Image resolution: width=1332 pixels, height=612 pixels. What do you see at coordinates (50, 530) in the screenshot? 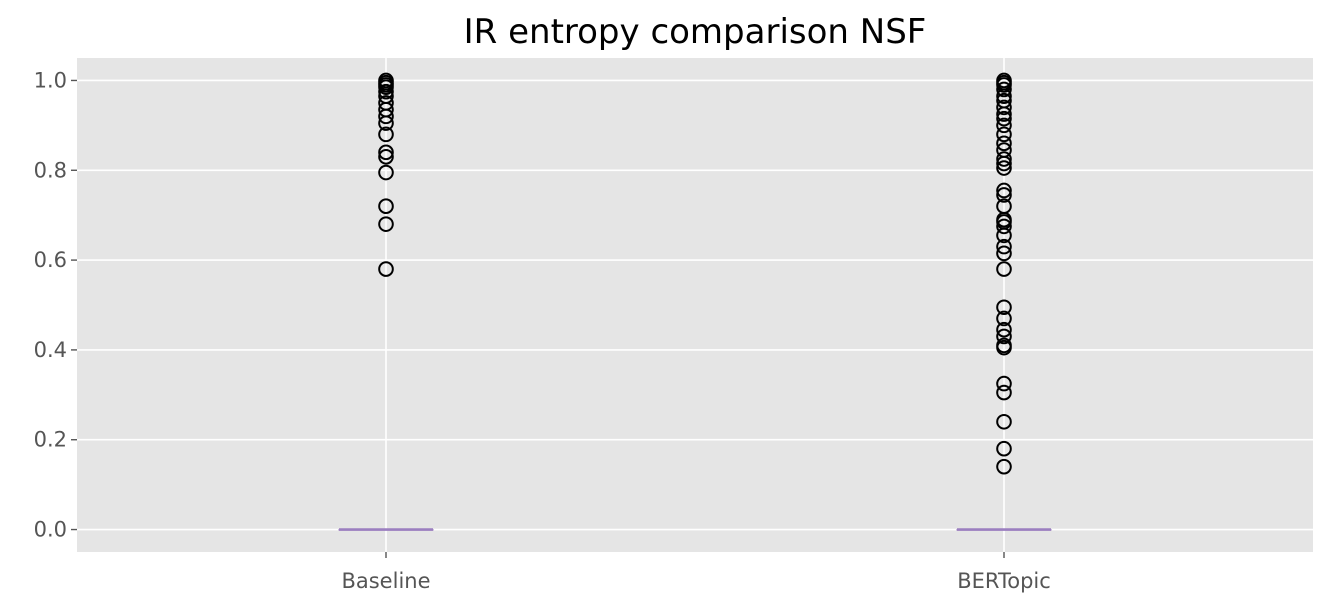
I see `y-tick-label: 0.0` at bounding box center [50, 530].